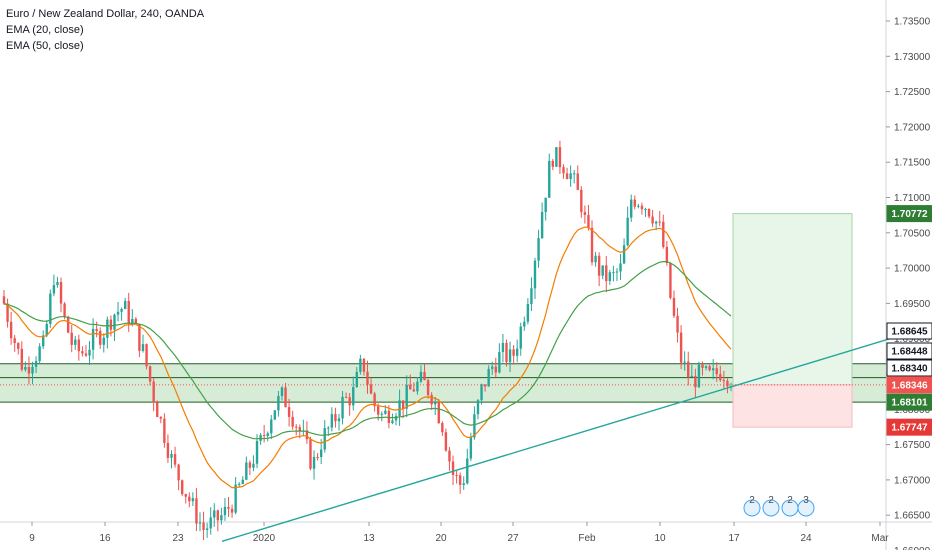 The image size is (932, 550). I want to click on y-tick-label: 1.72000, so click(912, 127).